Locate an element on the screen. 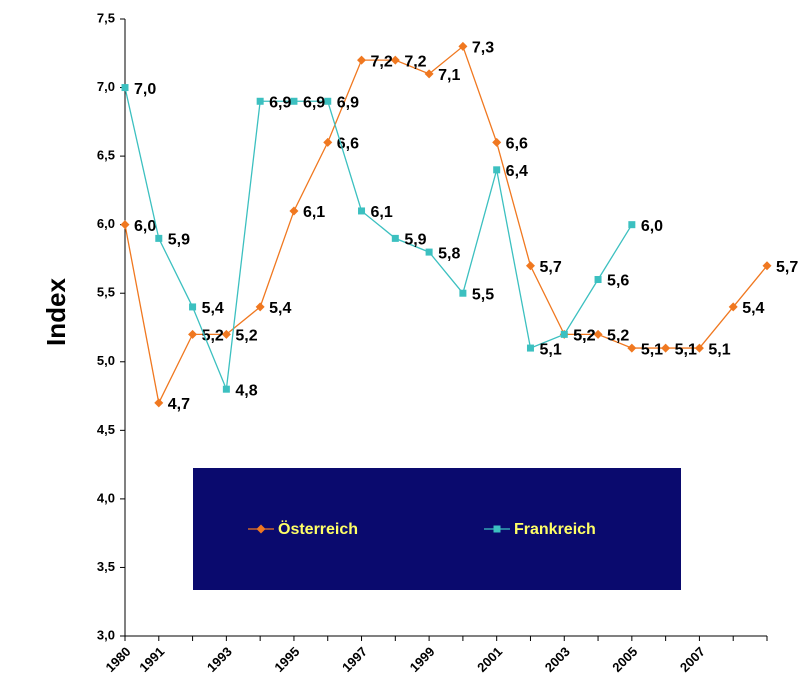 This screenshot has height=696, width=811. y-tick-label: 5,0 is located at coordinates (106, 360).